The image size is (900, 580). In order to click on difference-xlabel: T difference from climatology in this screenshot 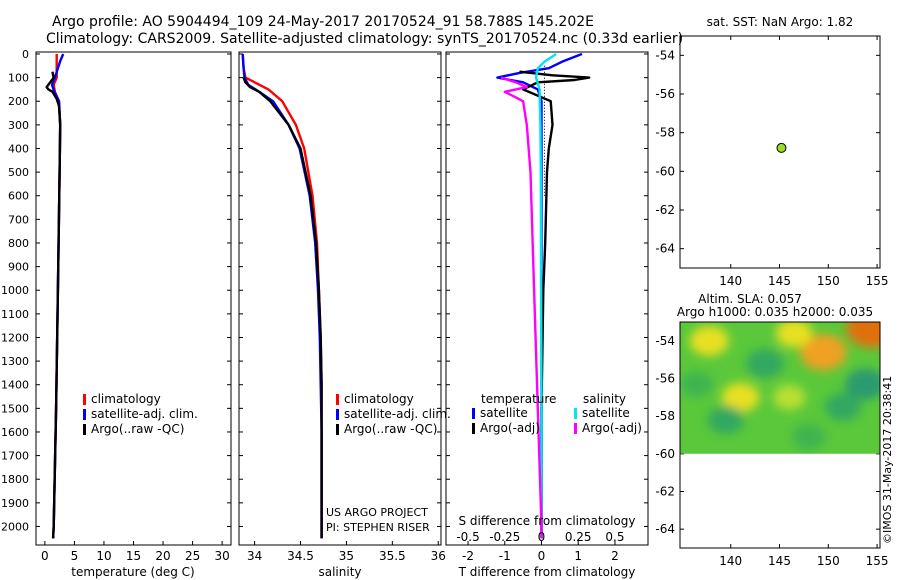, I will do `click(547, 572)`.